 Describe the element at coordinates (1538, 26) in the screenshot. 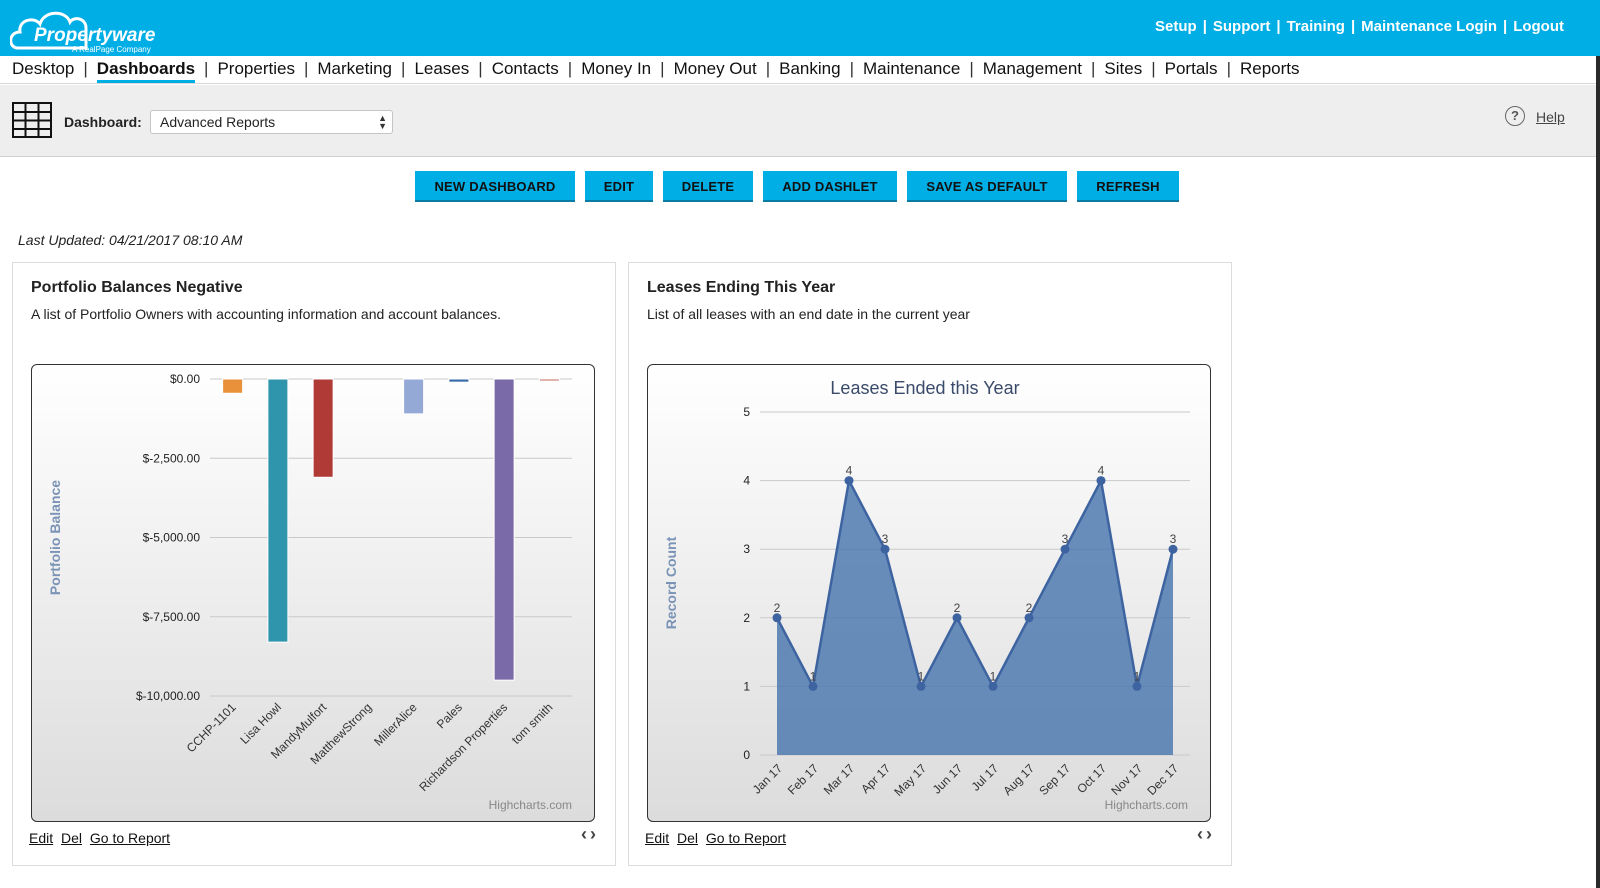

I see `logout-link: Logout` at that location.